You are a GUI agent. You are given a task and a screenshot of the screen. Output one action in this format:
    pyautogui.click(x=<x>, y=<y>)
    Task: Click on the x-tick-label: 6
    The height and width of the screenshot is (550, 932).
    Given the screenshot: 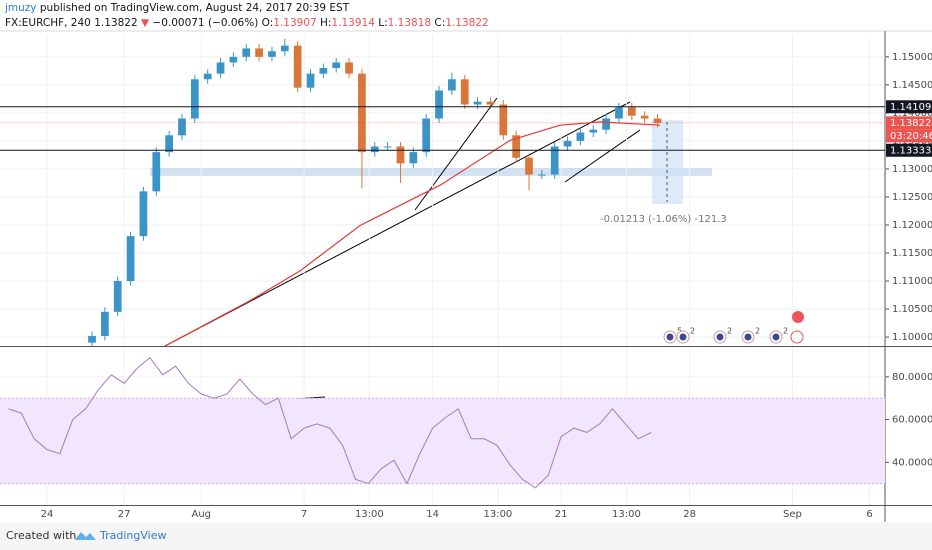 What is the action you would take?
    pyautogui.click(x=869, y=514)
    